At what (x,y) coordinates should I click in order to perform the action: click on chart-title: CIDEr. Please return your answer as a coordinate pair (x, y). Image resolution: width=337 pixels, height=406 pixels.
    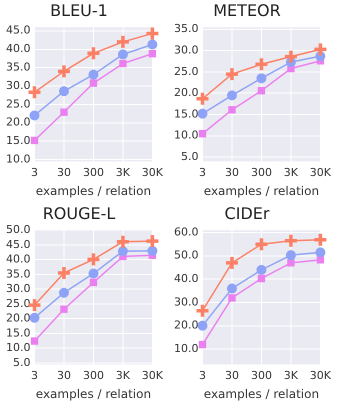
    Looking at the image, I should click on (247, 213).